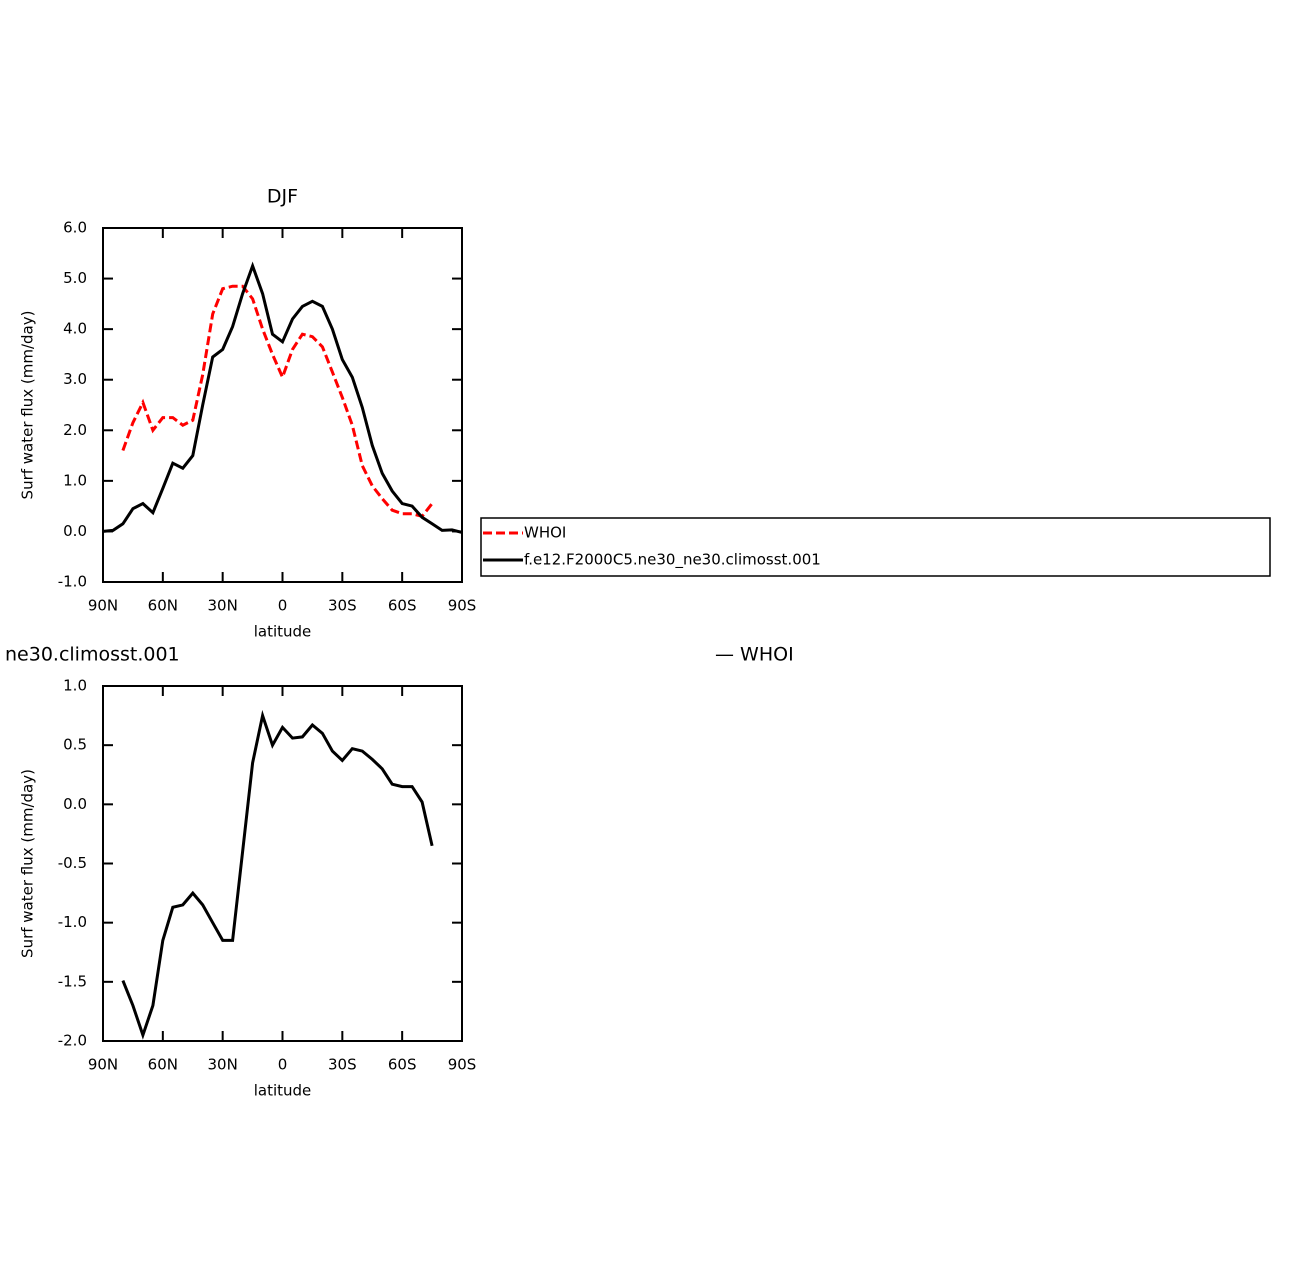 This screenshot has width=1289, height=1286. I want to click on y-tick-label: -1.5, so click(72, 981).